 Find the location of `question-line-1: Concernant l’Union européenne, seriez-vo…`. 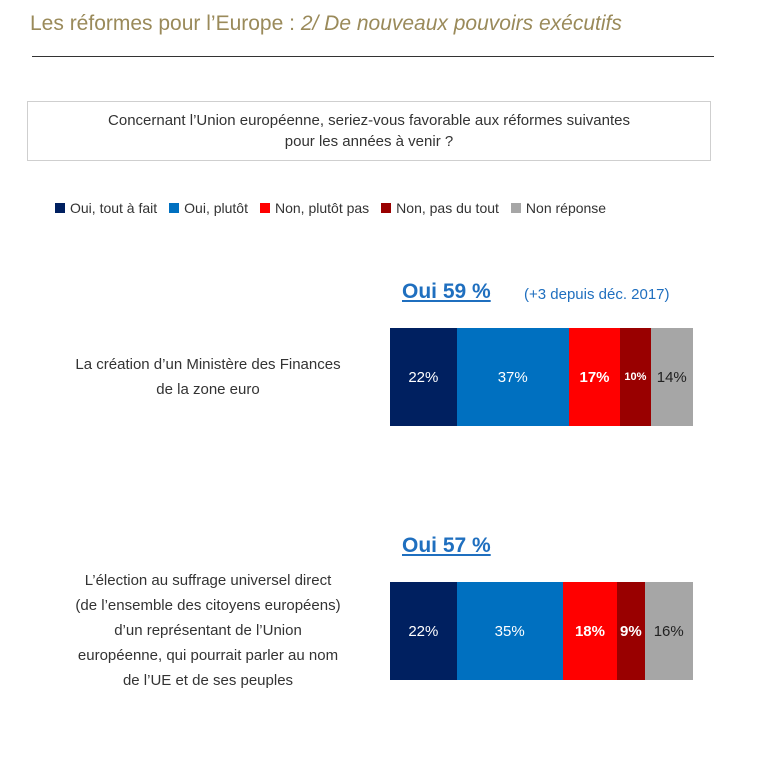

question-line-1: Concernant l’Union européenne, seriez-vo… is located at coordinates (369, 120).